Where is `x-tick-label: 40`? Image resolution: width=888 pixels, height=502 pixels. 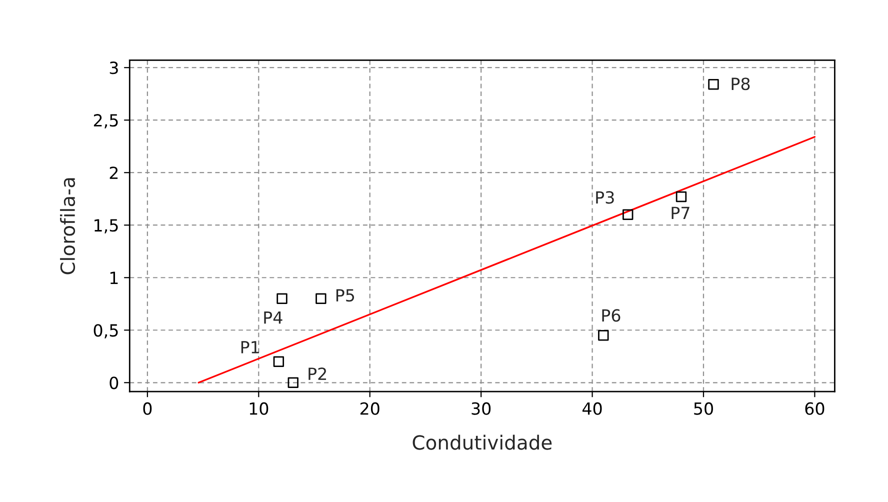
x-tick-label: 40 is located at coordinates (592, 408).